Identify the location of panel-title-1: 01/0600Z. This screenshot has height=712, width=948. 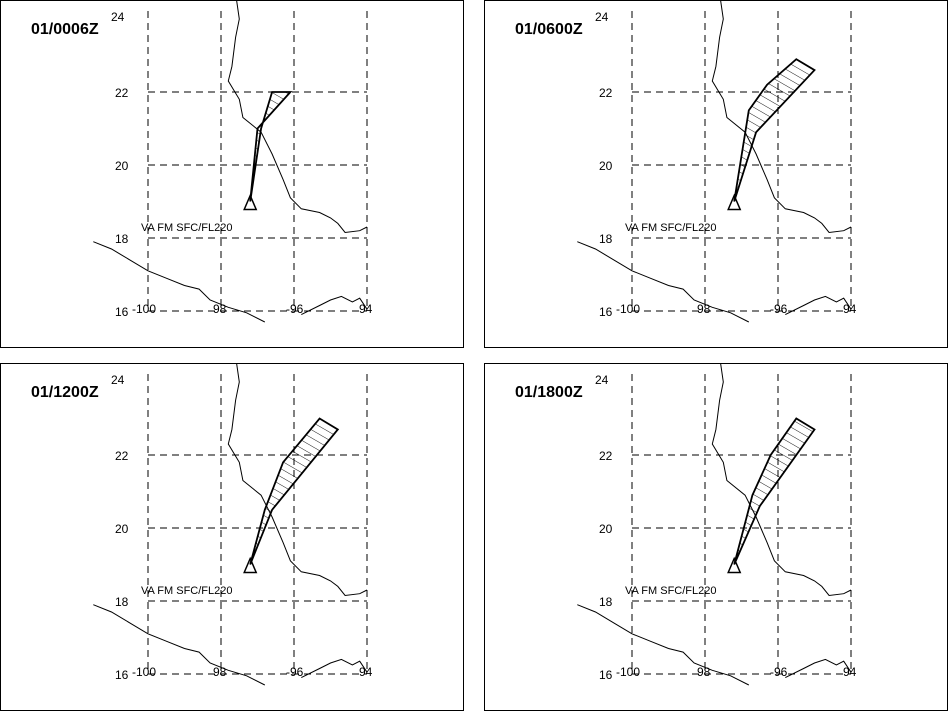
(549, 29).